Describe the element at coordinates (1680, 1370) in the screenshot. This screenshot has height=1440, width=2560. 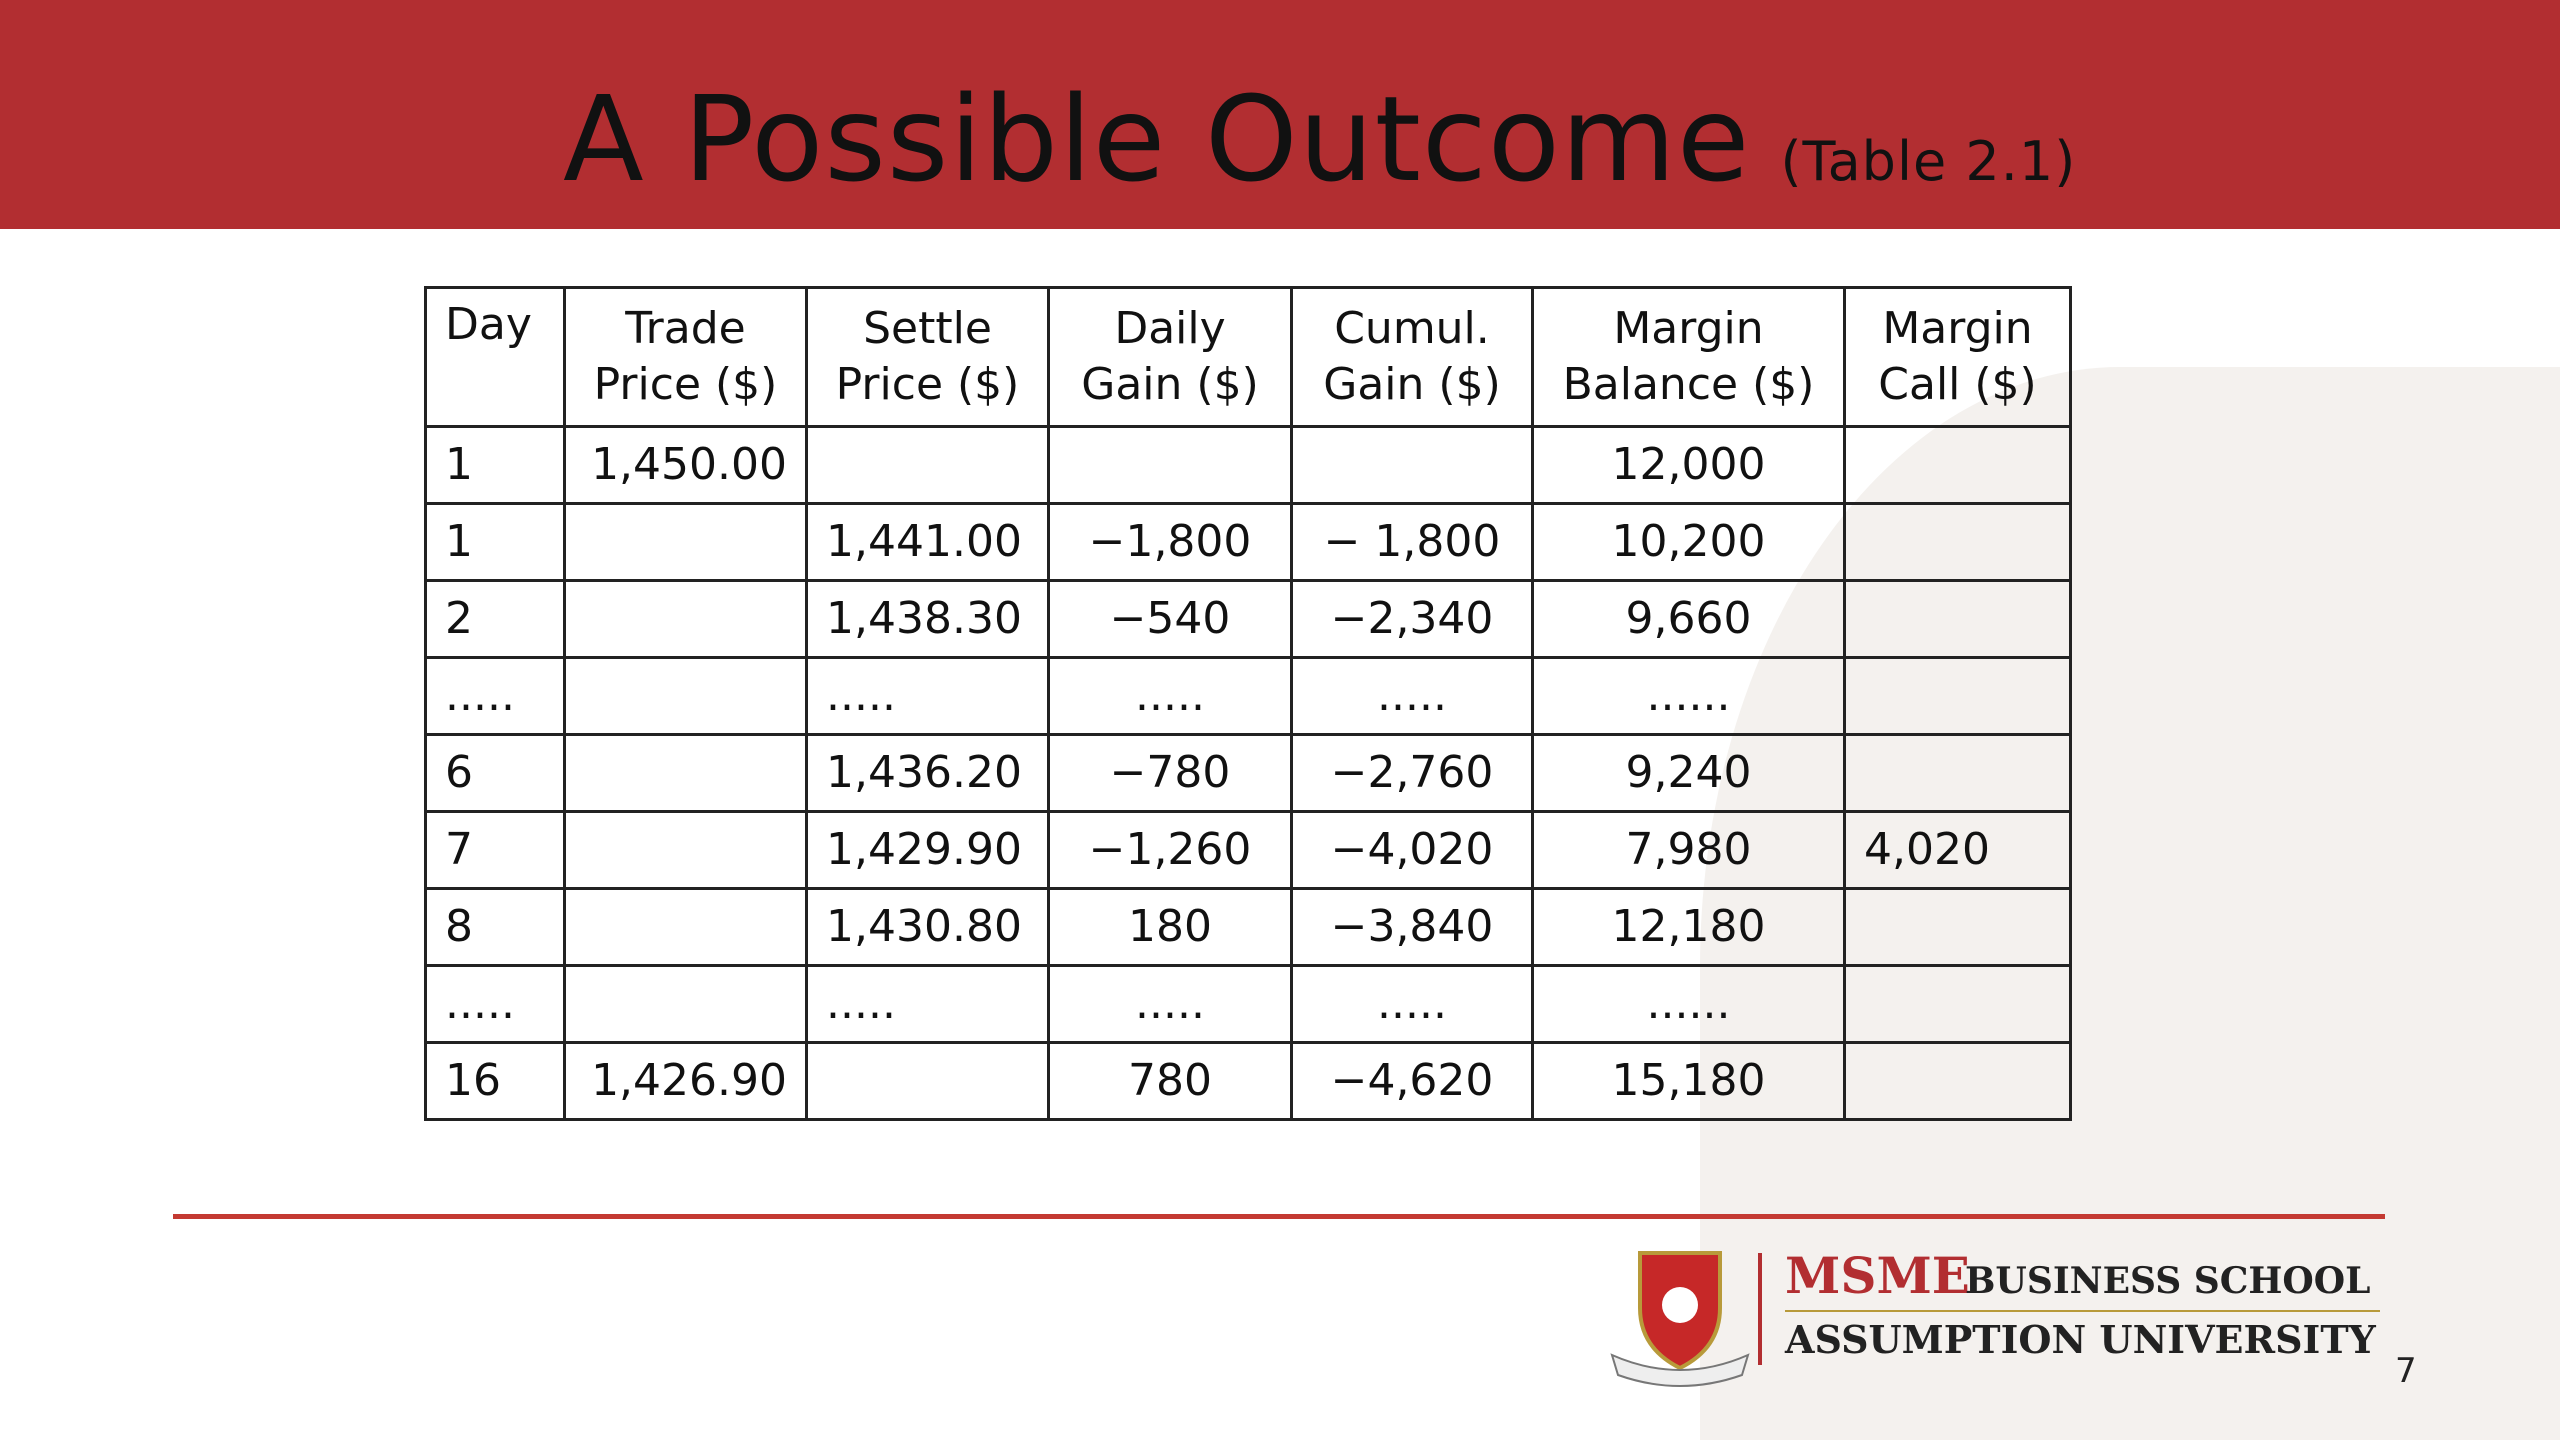
I see `crest-ribbon` at that location.